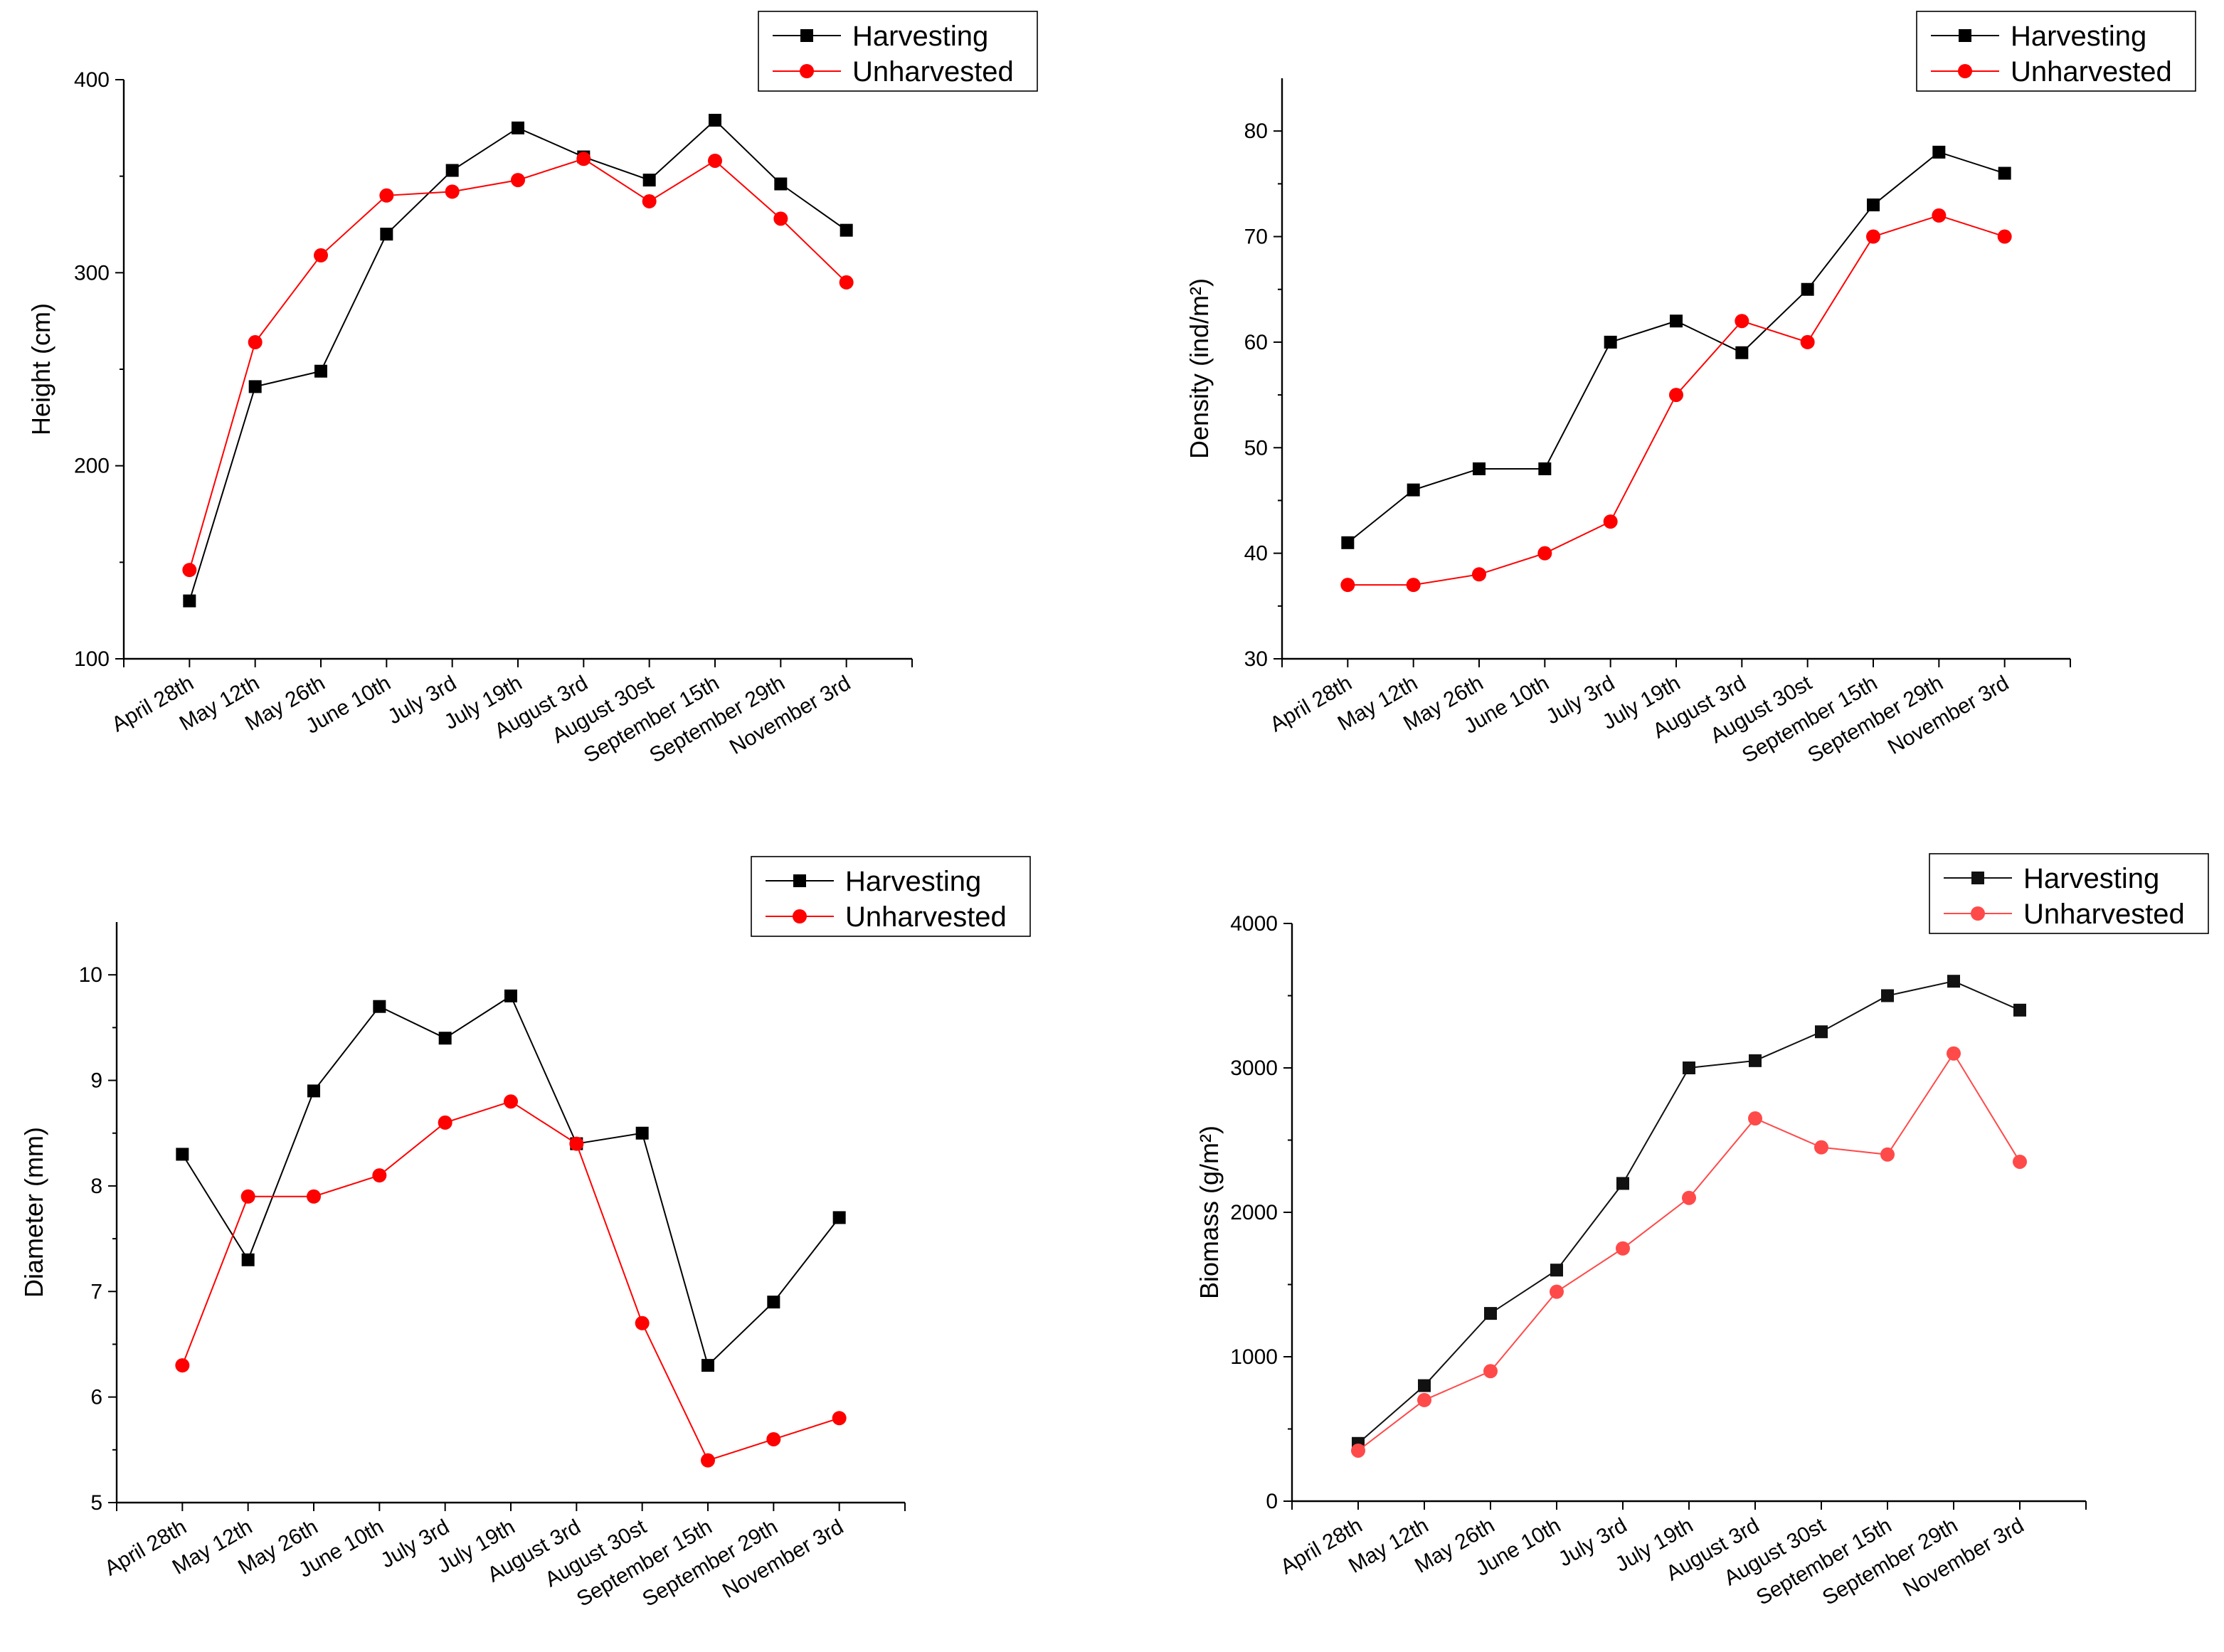 The image size is (2224, 1652). Describe the element at coordinates (1254, 1068) in the screenshot. I see `y-tick-label: 3000` at that location.